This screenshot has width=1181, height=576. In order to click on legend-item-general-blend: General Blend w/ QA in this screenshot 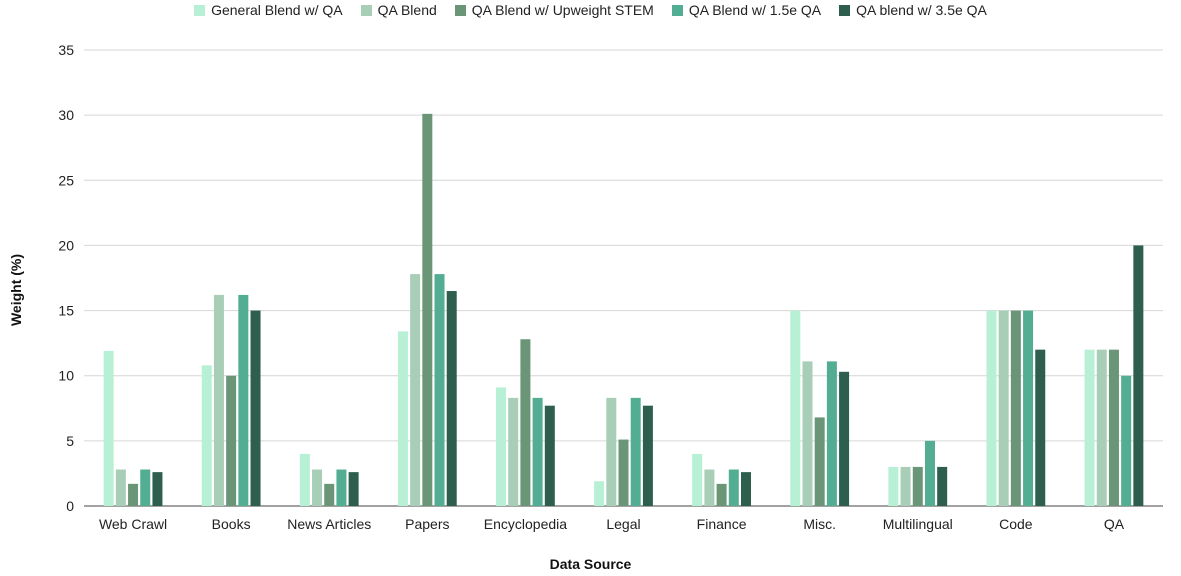, I will do `click(268, 10)`.